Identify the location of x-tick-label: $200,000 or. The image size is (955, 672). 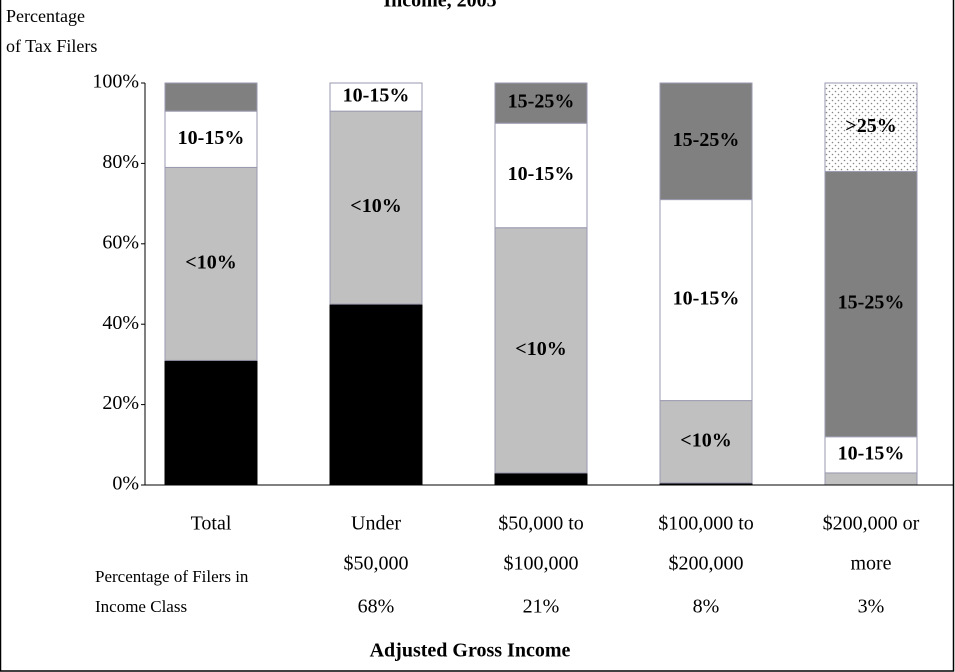
(871, 524).